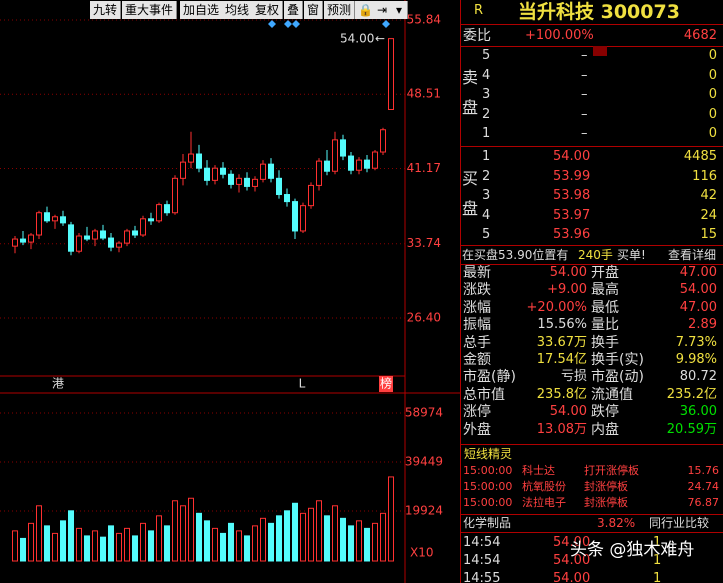  Describe the element at coordinates (340, 10) in the screenshot. I see `toolbar-button: 预测` at that location.